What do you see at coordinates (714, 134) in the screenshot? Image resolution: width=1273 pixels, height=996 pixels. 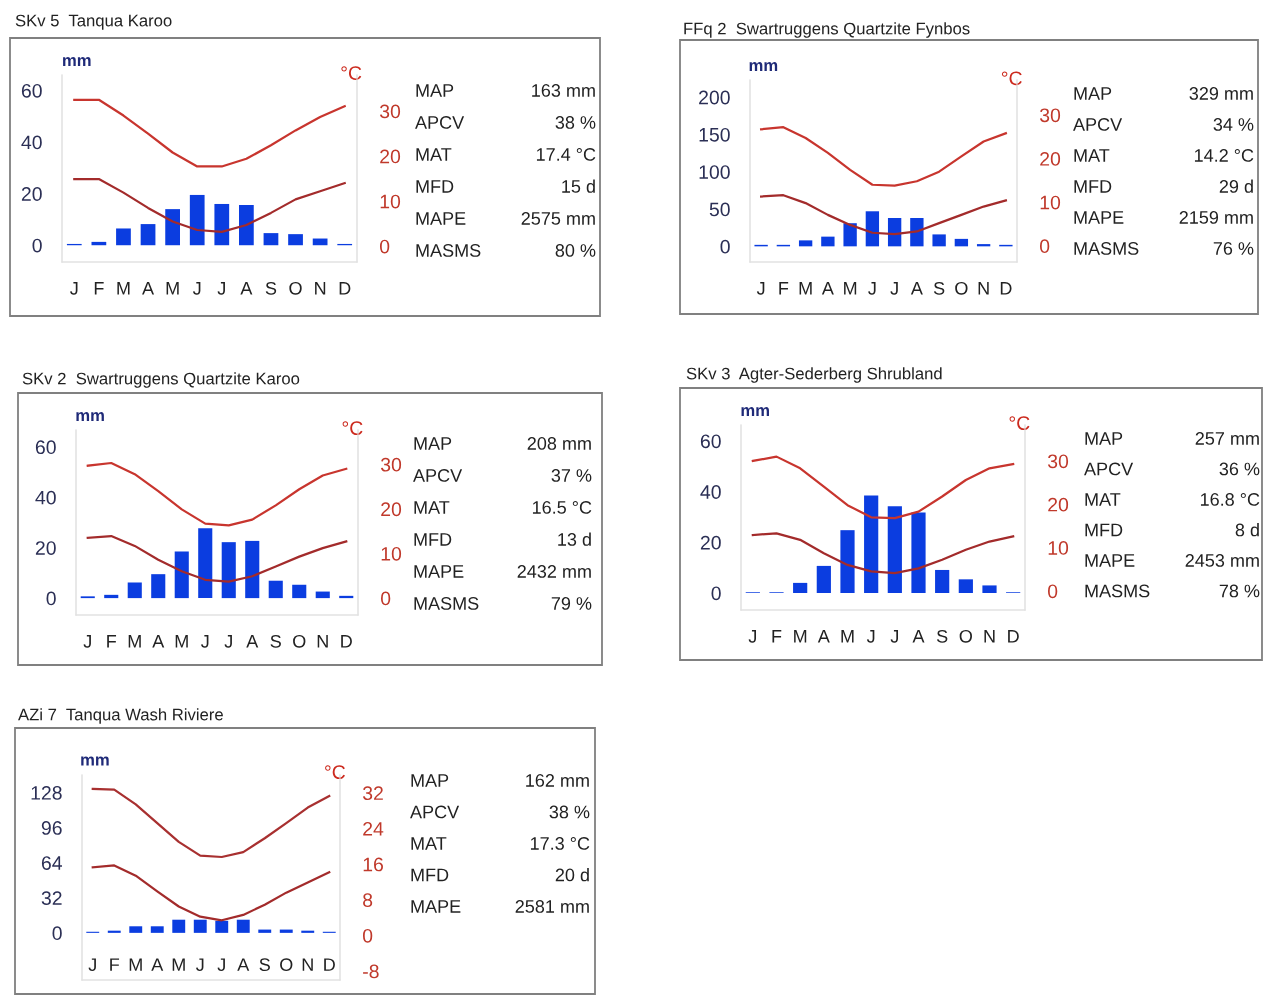 I see `y-tick-label: 150` at bounding box center [714, 134].